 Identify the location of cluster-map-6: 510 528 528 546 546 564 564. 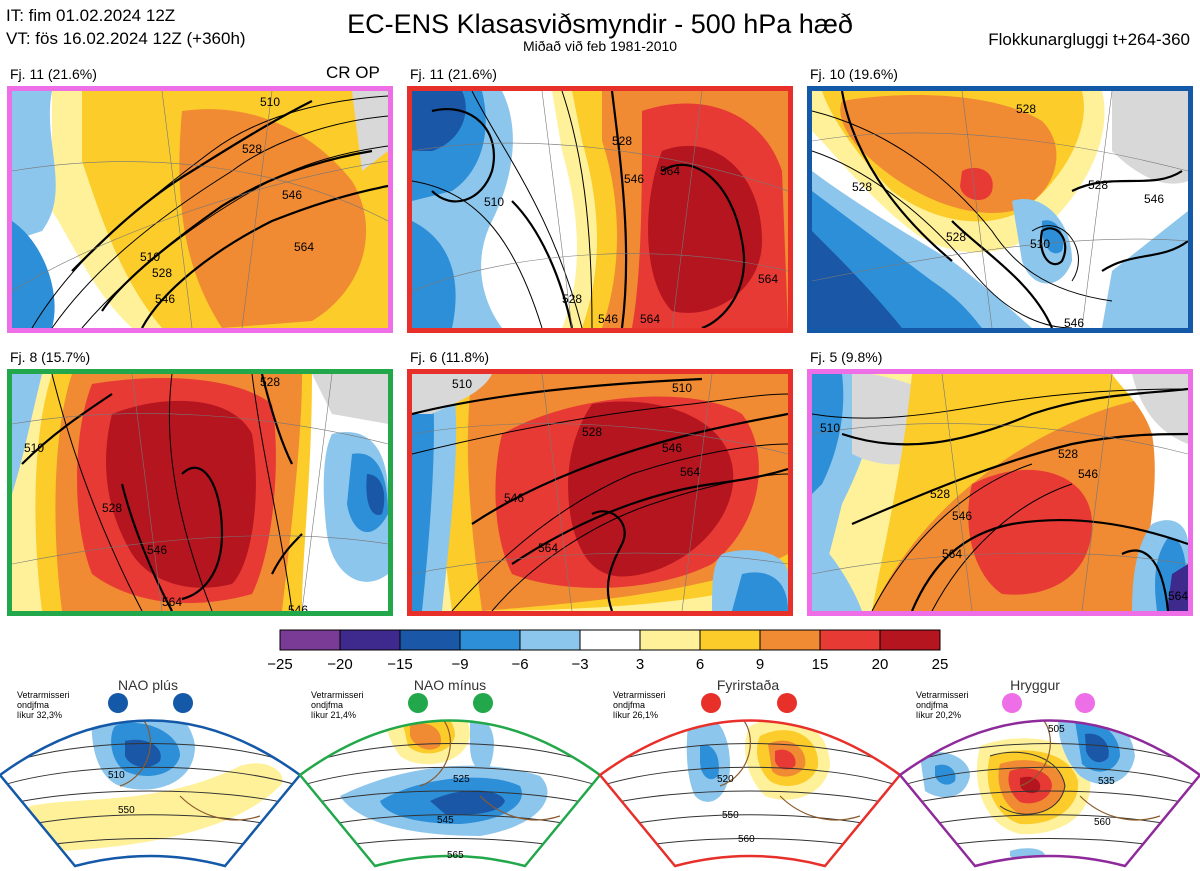
(1000, 492).